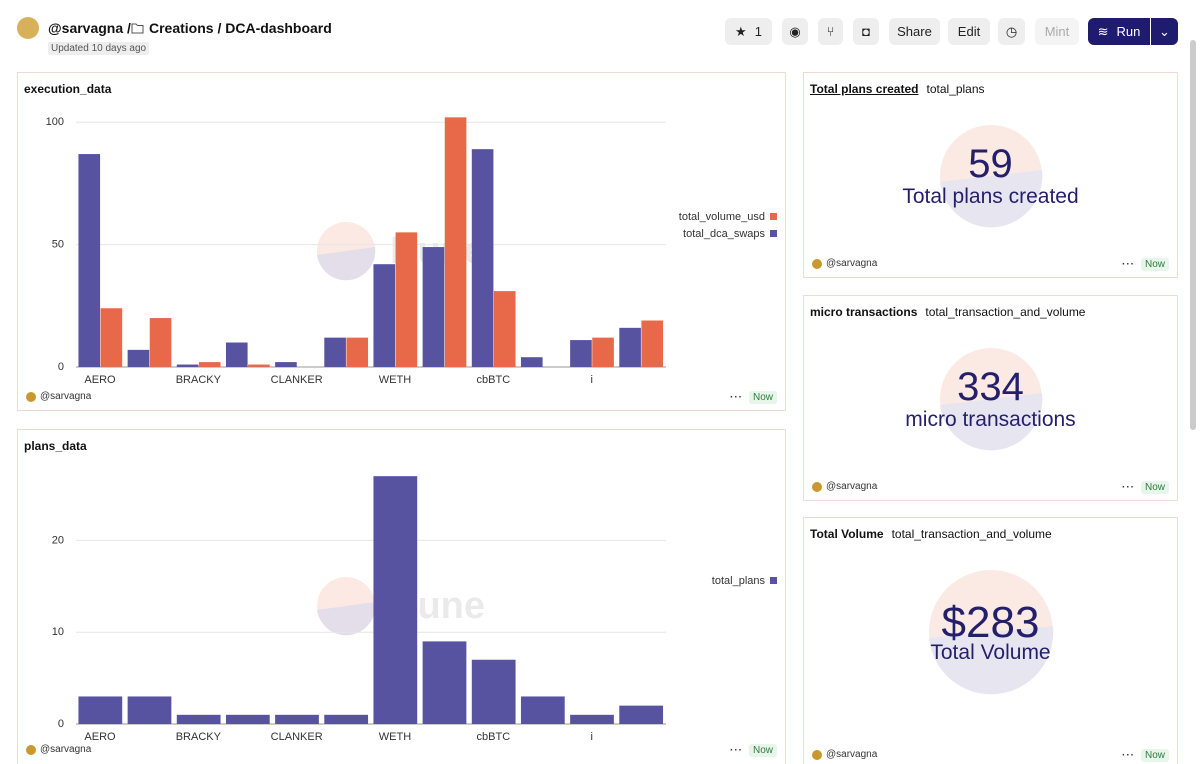  I want to click on y-tick-label: 20, so click(58, 540).